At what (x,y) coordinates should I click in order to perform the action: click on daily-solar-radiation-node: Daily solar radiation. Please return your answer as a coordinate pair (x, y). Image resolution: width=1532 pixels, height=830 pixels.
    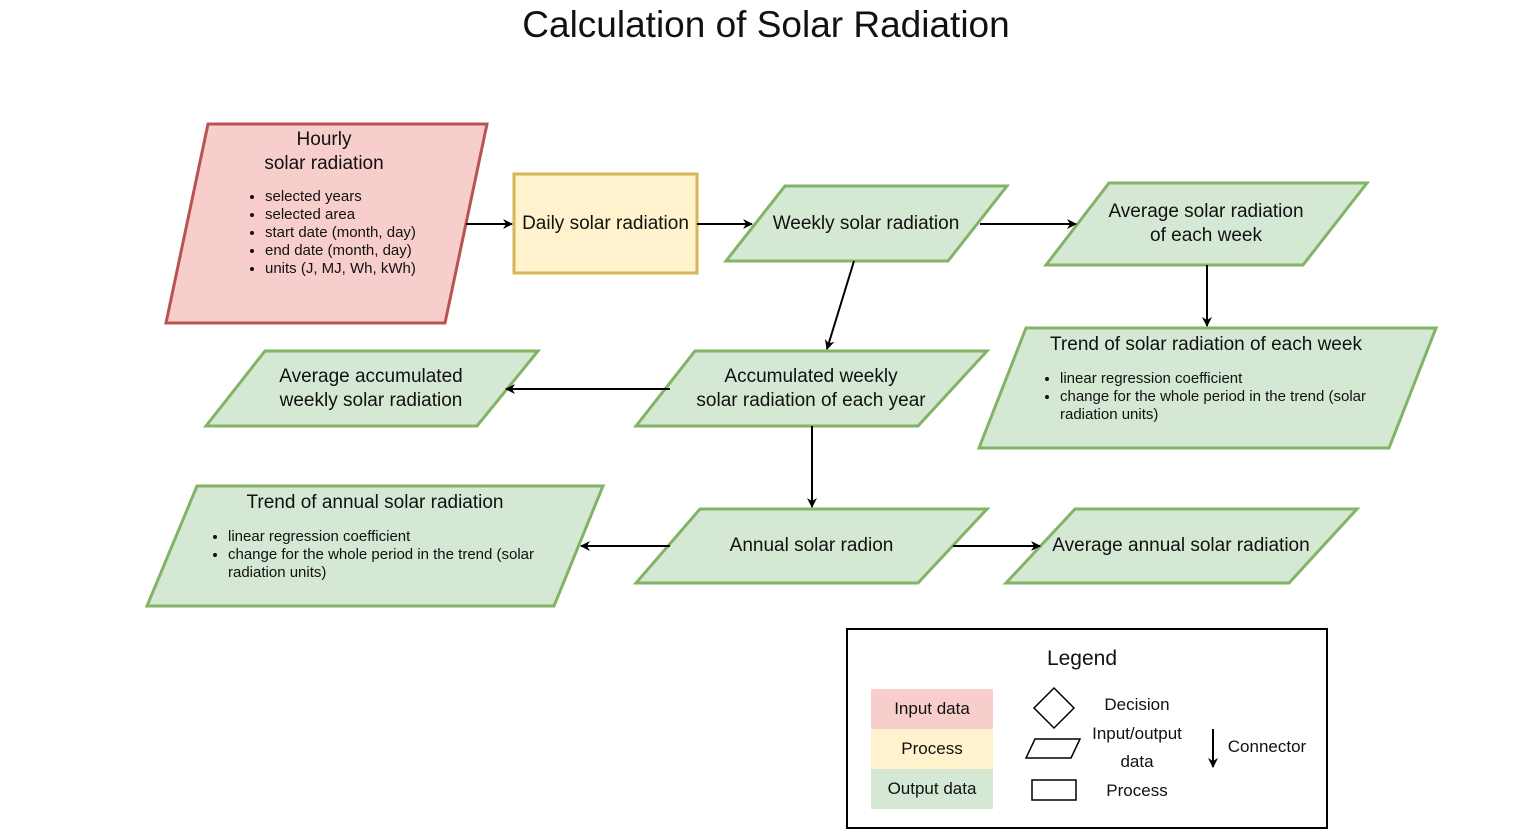
    Looking at the image, I should click on (605, 223).